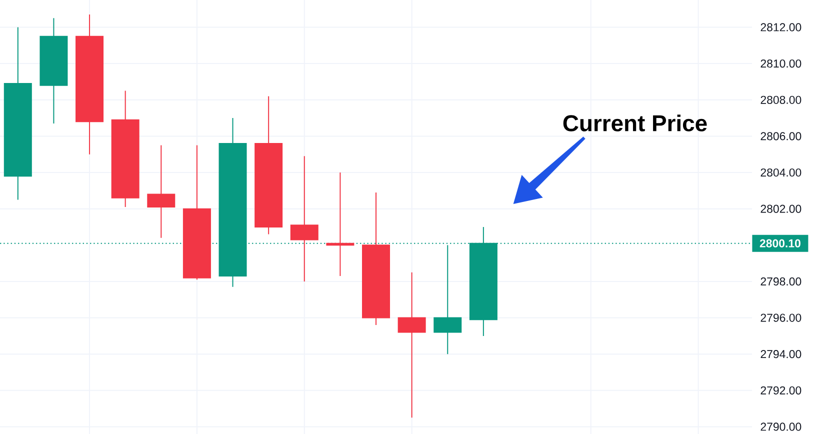 Image resolution: width=815 pixels, height=434 pixels. What do you see at coordinates (781, 390) in the screenshot?
I see `y-tick-label: 2792.00` at bounding box center [781, 390].